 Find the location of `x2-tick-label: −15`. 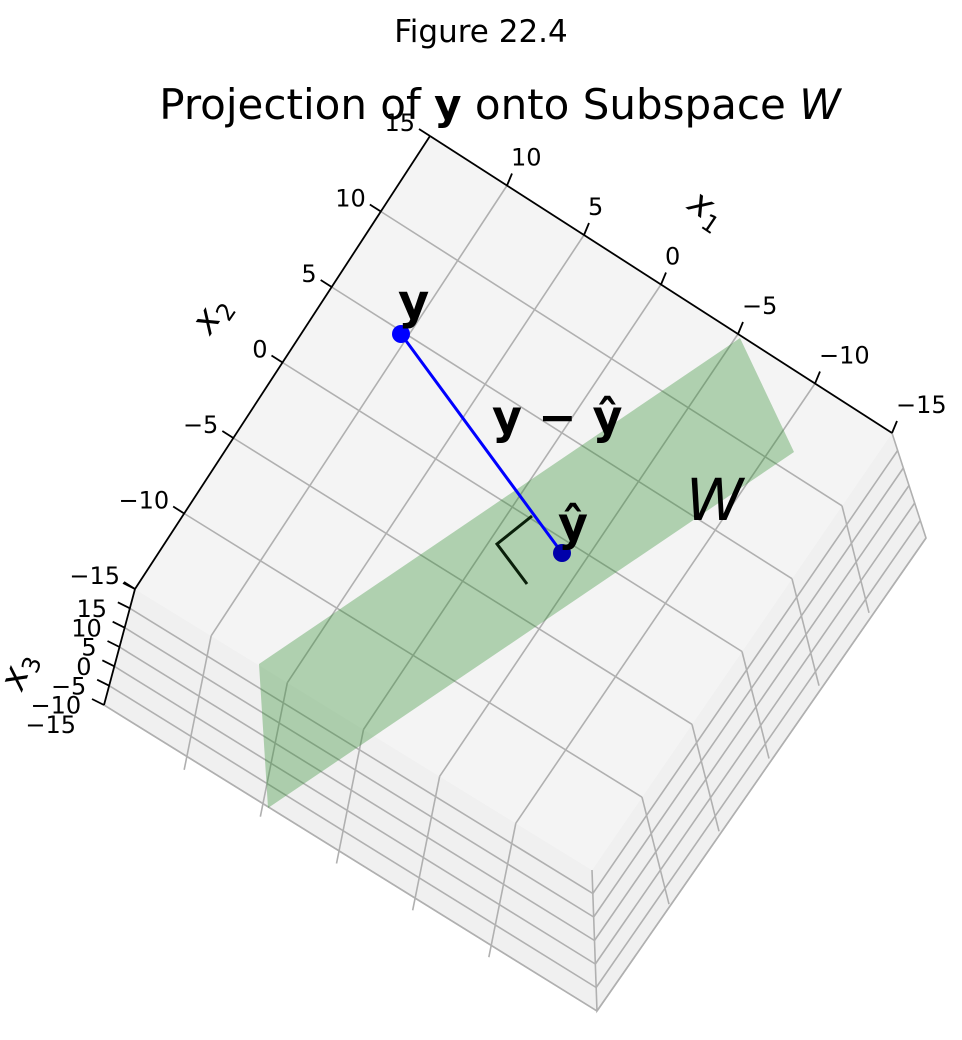

x2-tick-label: −15 is located at coordinates (94, 576).